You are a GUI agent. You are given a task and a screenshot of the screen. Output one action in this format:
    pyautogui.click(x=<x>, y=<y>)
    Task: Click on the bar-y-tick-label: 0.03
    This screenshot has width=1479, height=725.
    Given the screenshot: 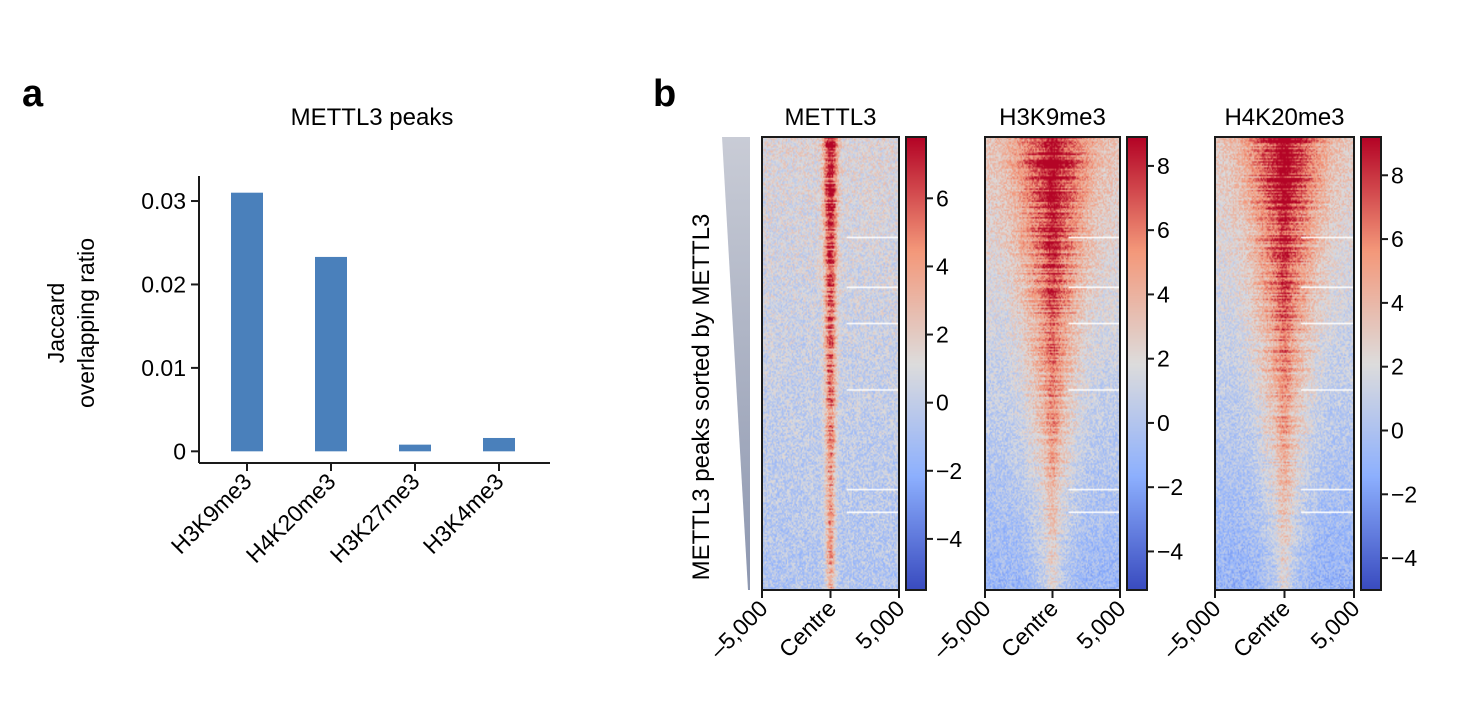 What is the action you would take?
    pyautogui.click(x=163, y=201)
    